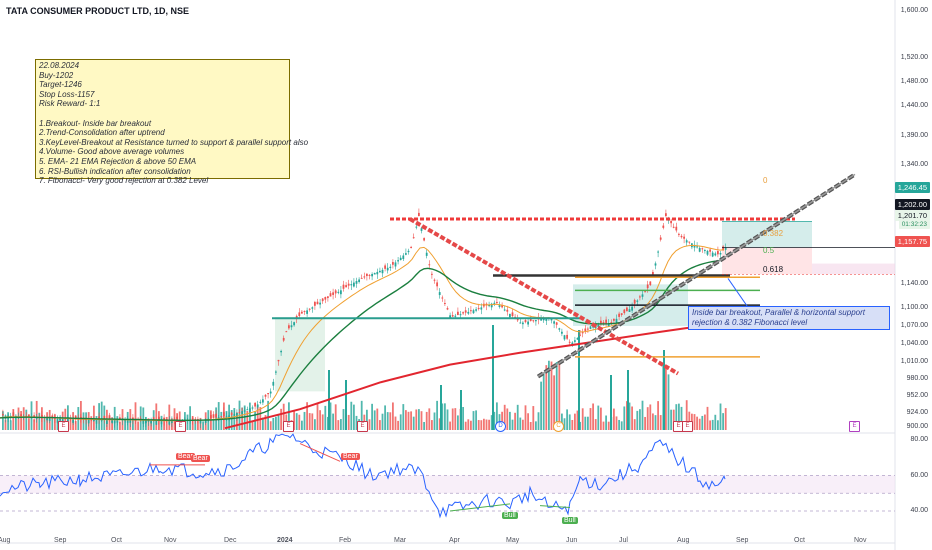 The height and width of the screenshot is (550, 932). I want to click on annotation-line: 5. EMA- 21 EMA Rejection & above 50 EMA, so click(118, 161).